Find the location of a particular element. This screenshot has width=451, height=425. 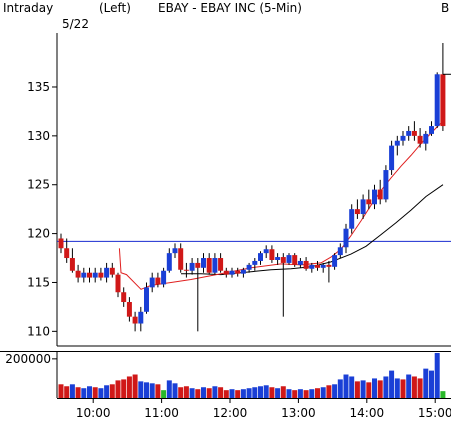

chart-title: EBAY - EBAY INC (5-Min) is located at coordinates (230, 8).